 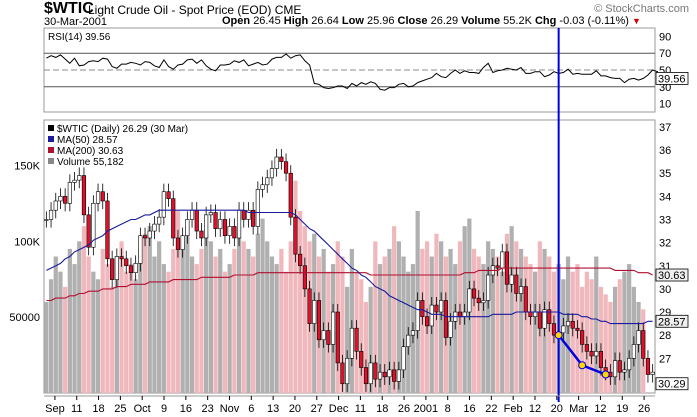 I want to click on high-value: 26.64, so click(x=325, y=21).